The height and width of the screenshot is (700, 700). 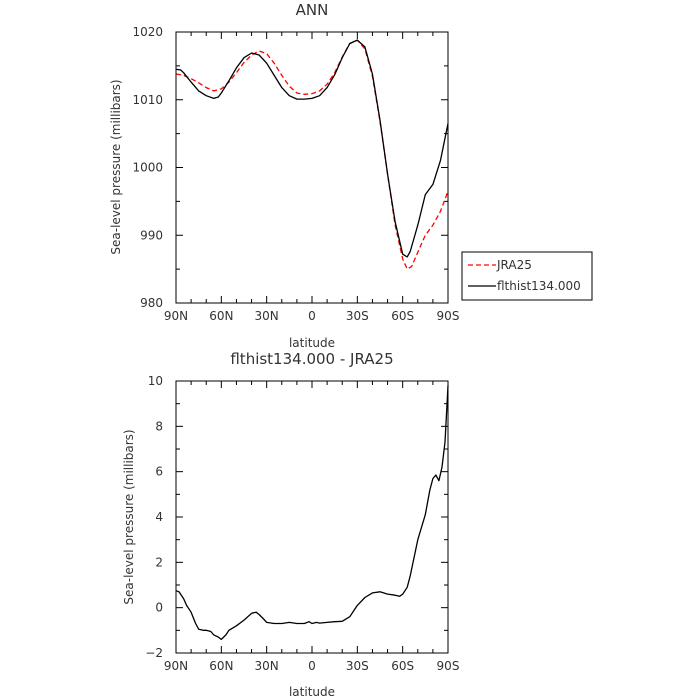 I want to click on bottom-x-tick-label: 0, so click(x=312, y=666).